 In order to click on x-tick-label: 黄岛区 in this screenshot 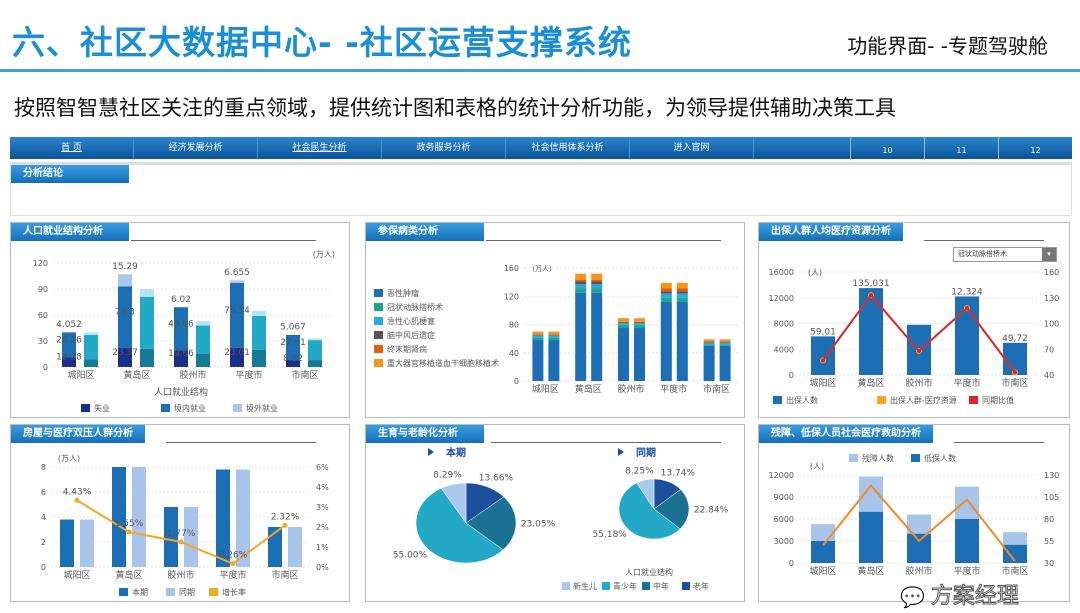, I will do `click(870, 571)`.